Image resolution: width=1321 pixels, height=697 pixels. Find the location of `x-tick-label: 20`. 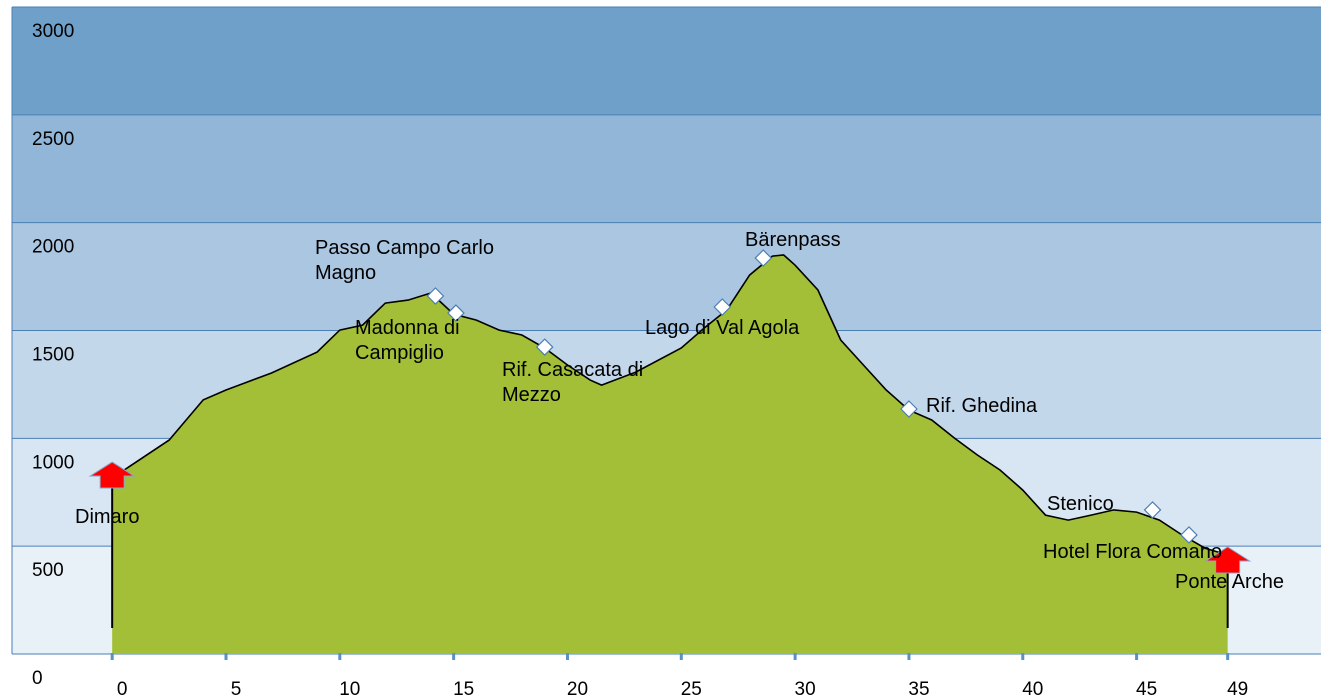

x-tick-label: 20 is located at coordinates (577, 688).